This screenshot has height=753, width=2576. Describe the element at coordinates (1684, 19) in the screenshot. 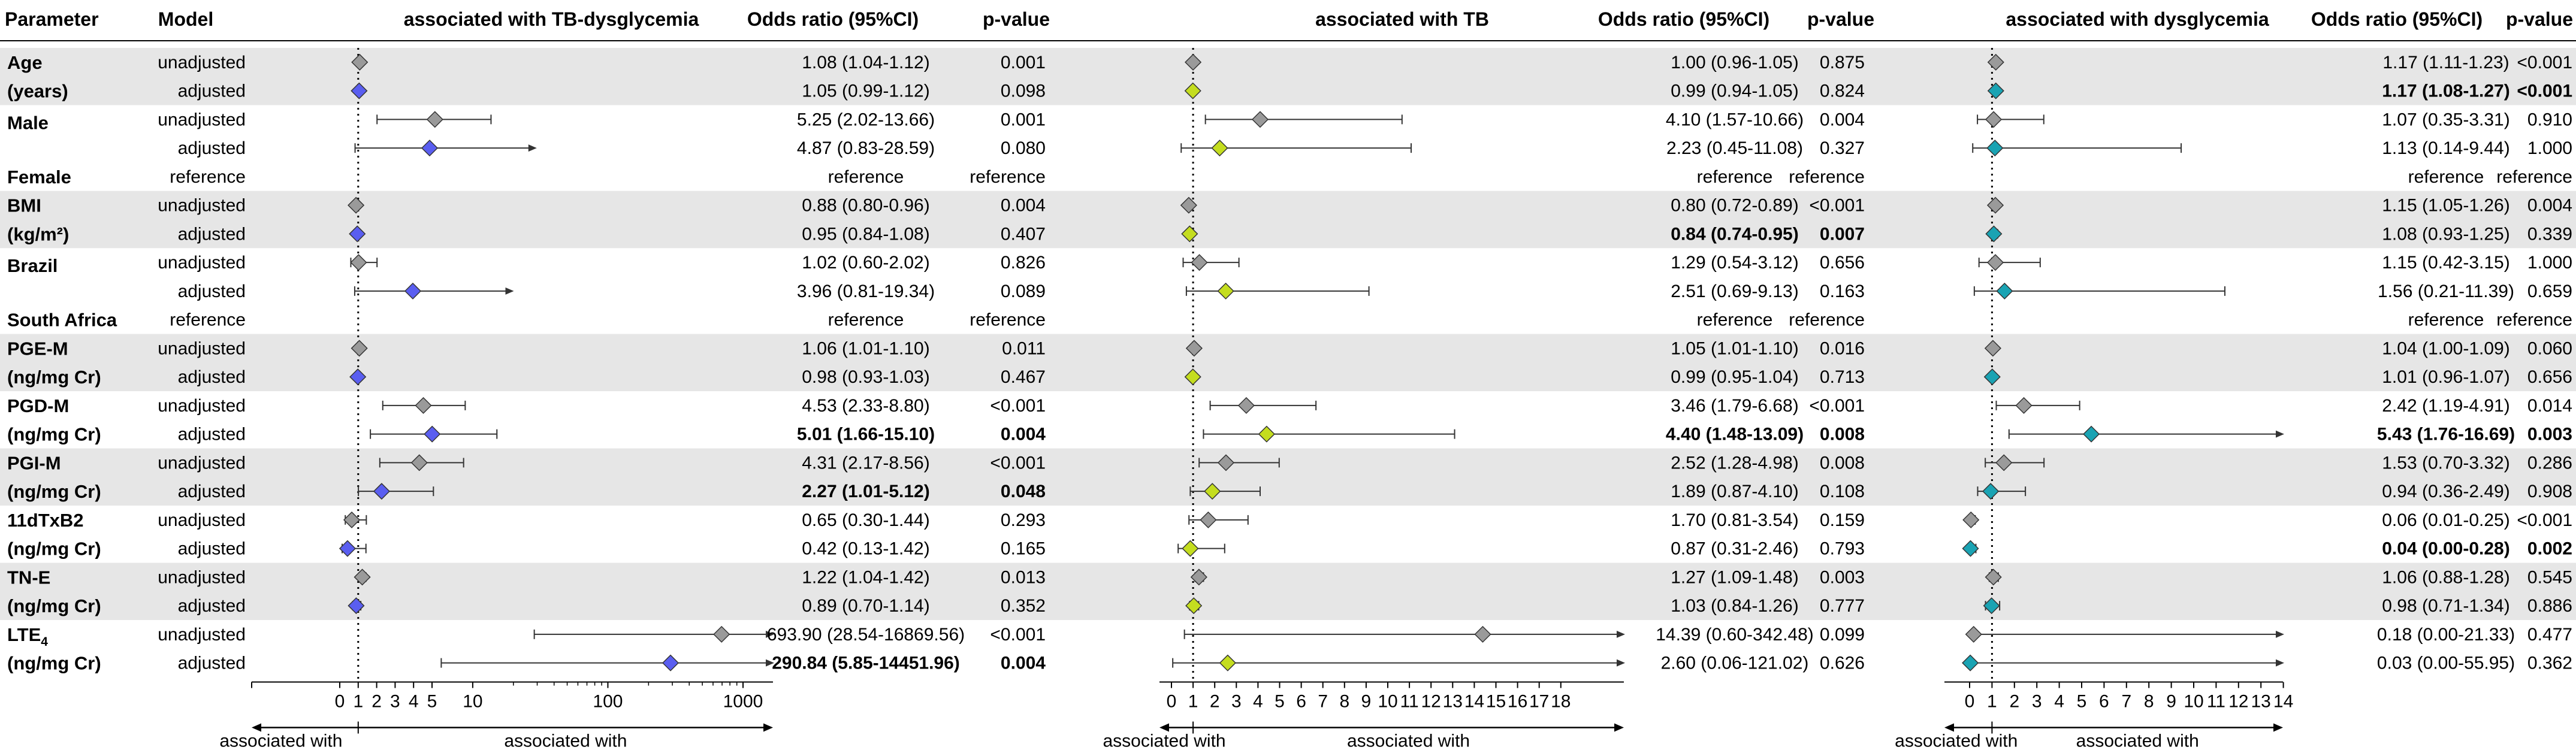

I see `panel2-or-header: Odds ratio (95%CI)` at that location.